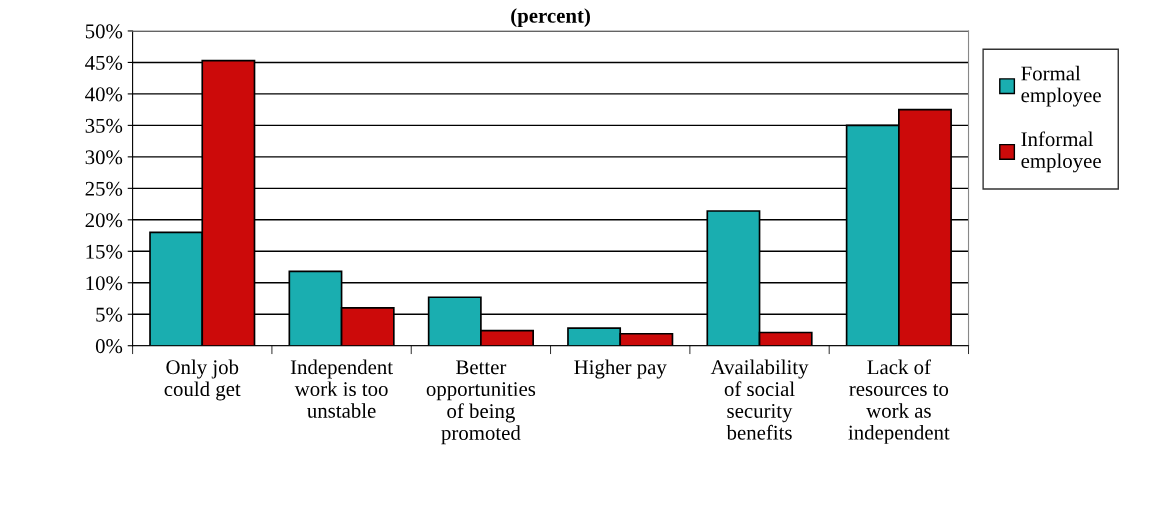  I want to click on x-tick-label: Independent work is too unstable, so click(341, 388).